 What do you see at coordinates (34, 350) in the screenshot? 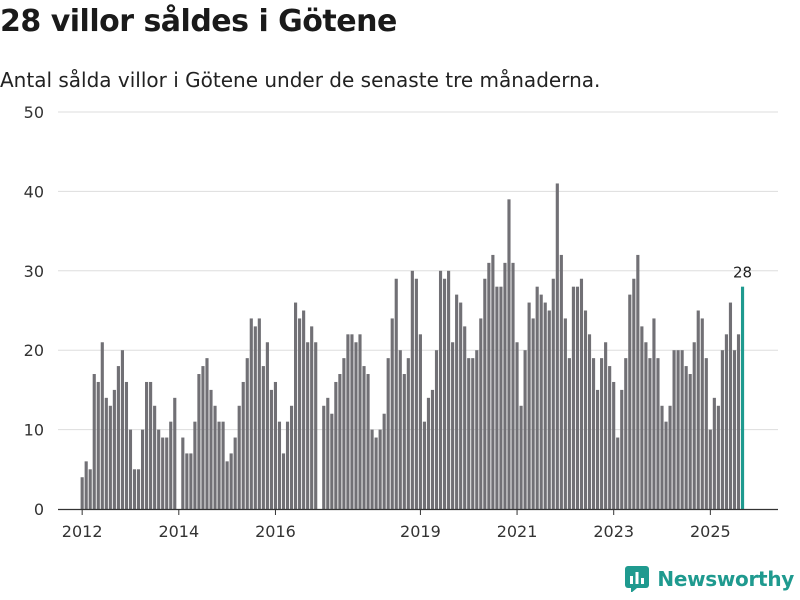
I see `y-tick-label: 20` at bounding box center [34, 350].